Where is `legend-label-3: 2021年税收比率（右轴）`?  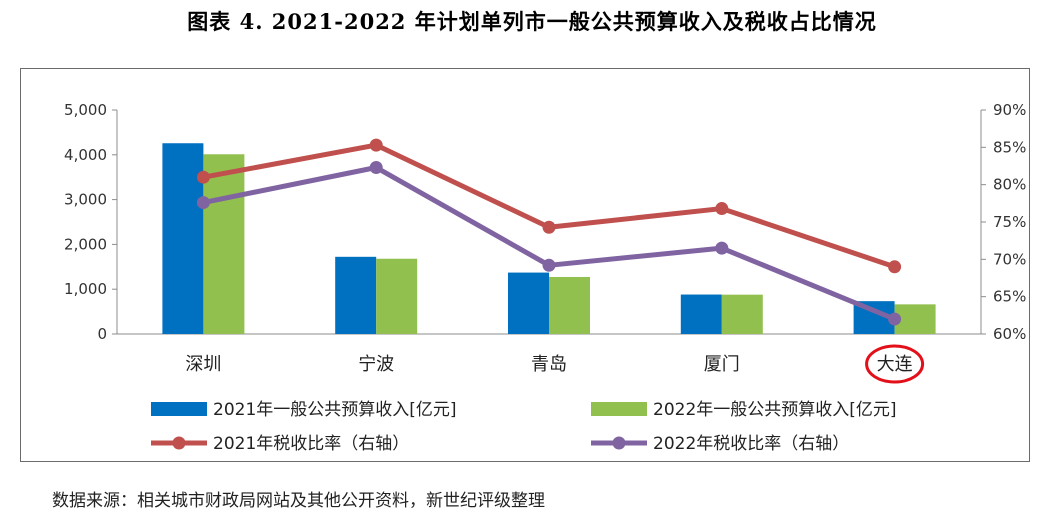
legend-label-3: 2021年税收比率（右轴） is located at coordinates (311, 444).